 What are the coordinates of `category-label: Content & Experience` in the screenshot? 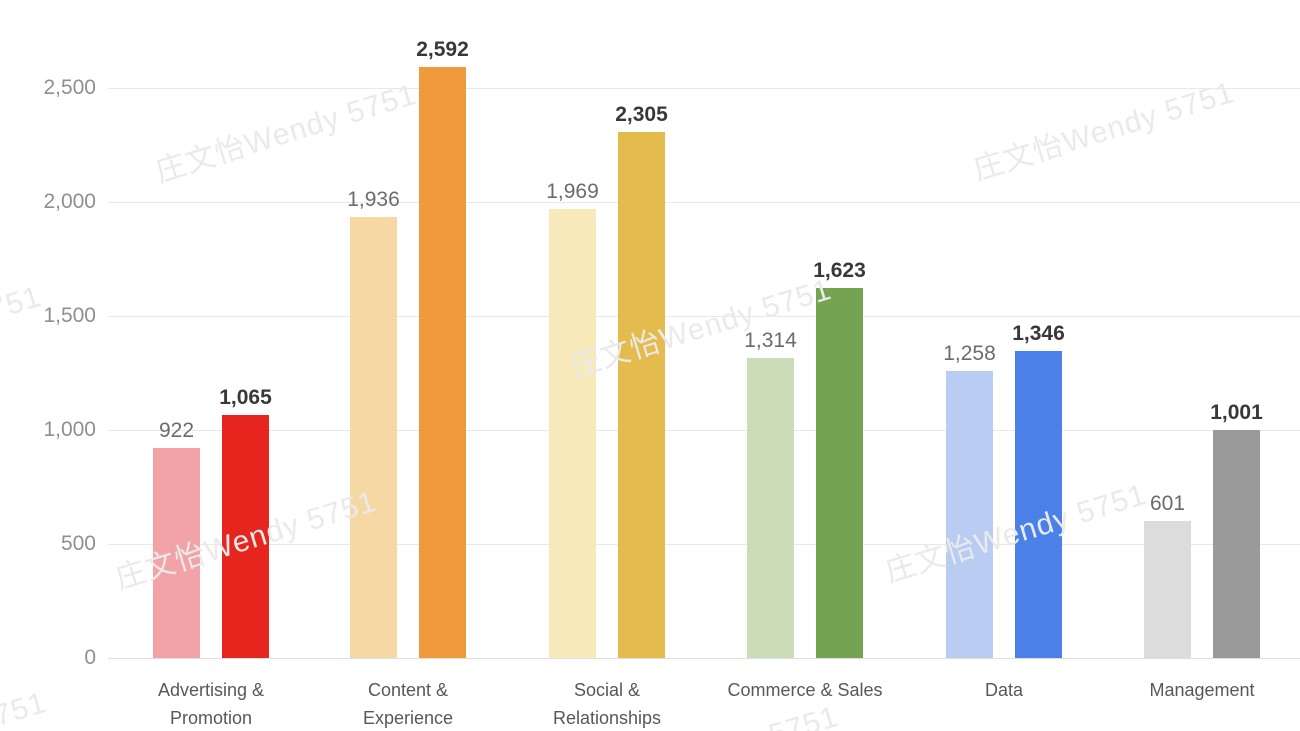 It's located at (408, 704).